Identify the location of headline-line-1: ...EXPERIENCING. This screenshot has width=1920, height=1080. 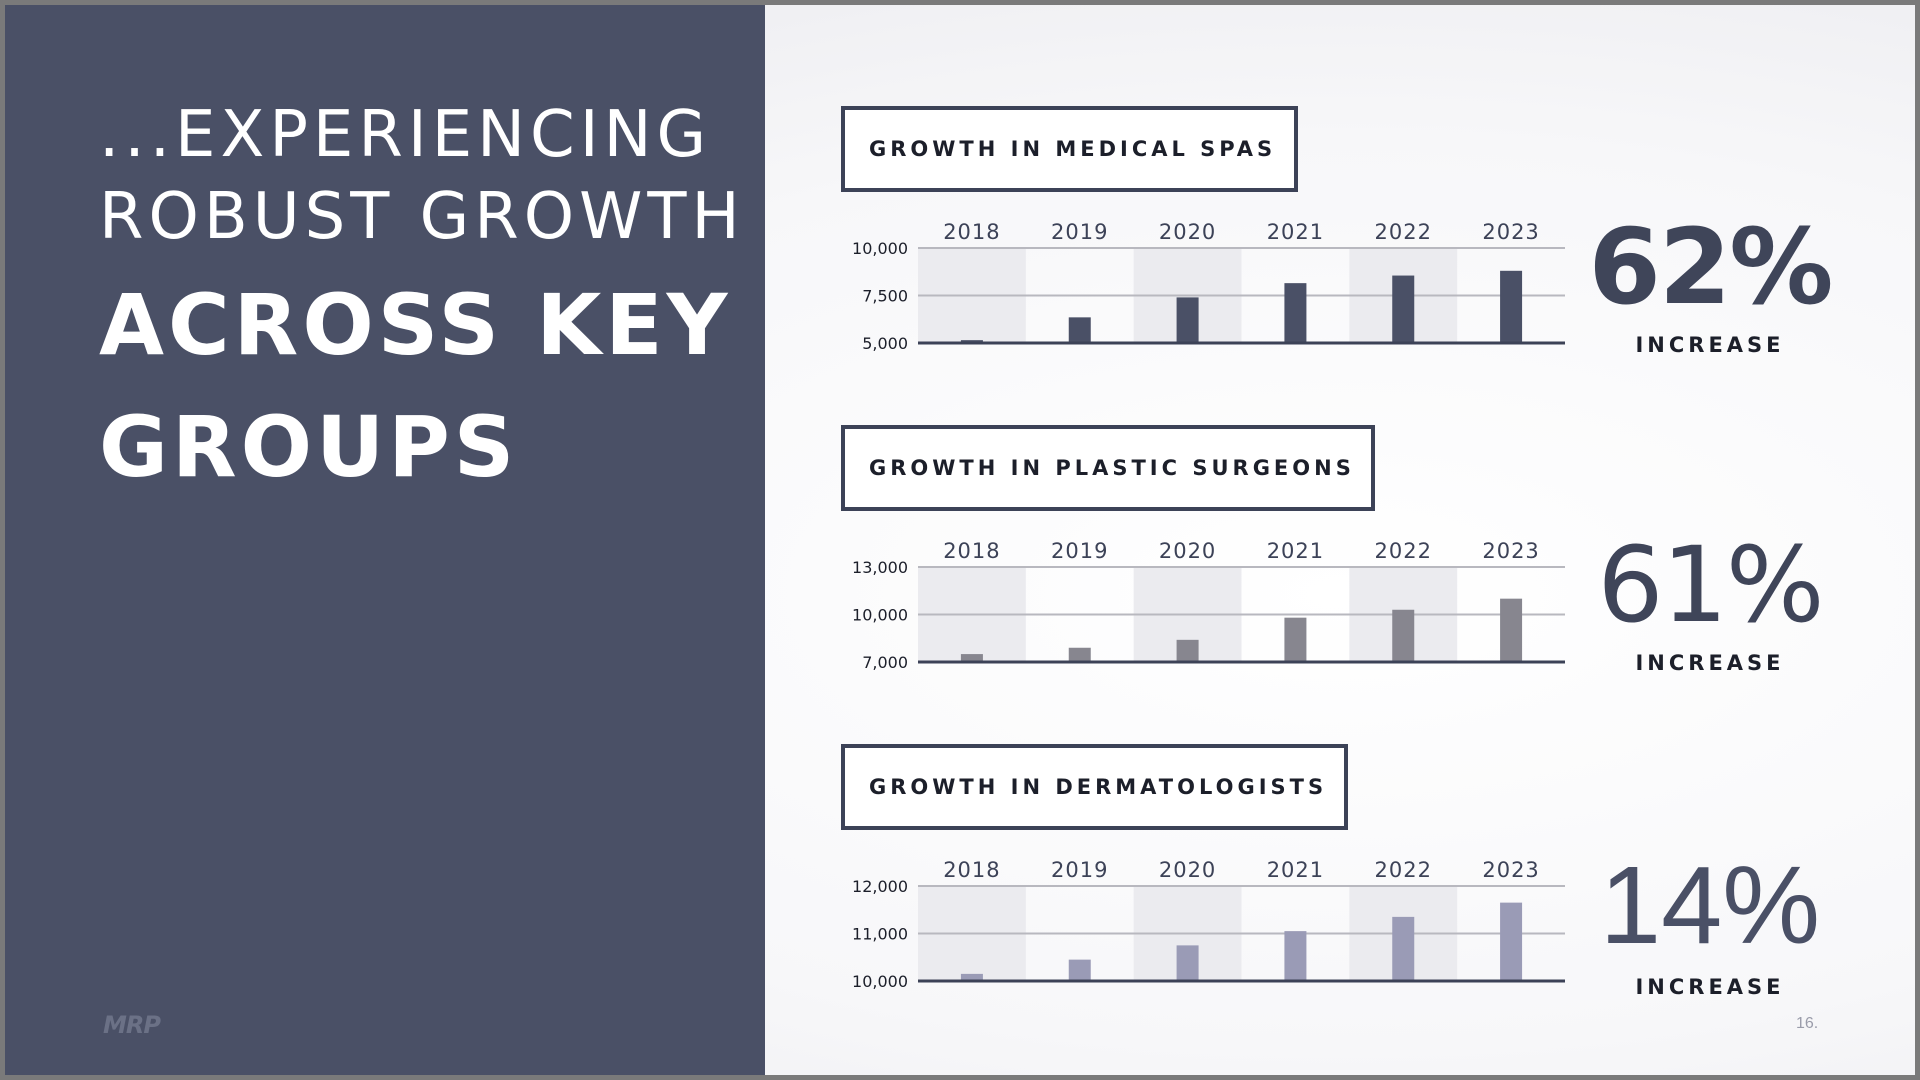
(405, 135).